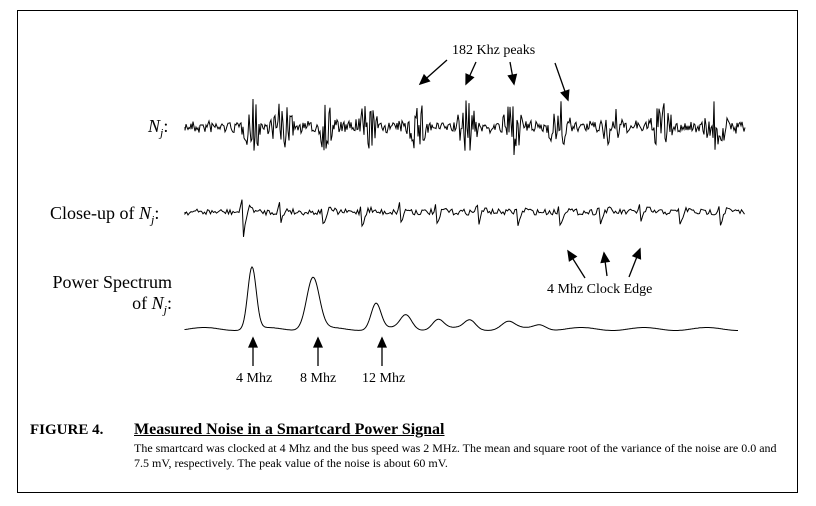 This screenshot has width=816, height=506. Describe the element at coordinates (67, 430) in the screenshot. I see `figure-label: FIGURE 4.` at that location.